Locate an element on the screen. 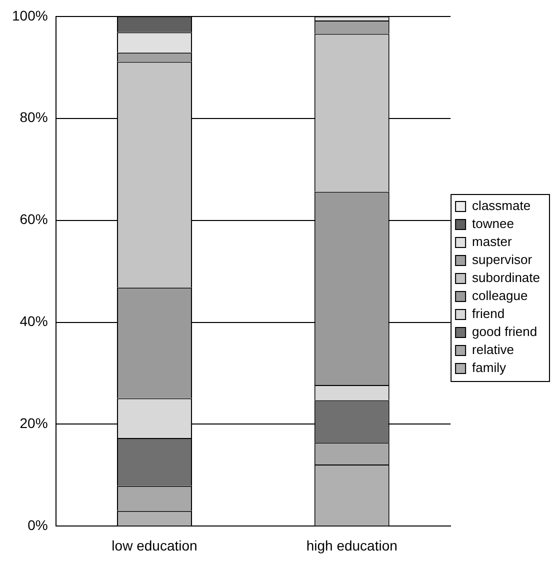 This screenshot has height=577, width=552. y-tick-label: 100% is located at coordinates (30, 15).